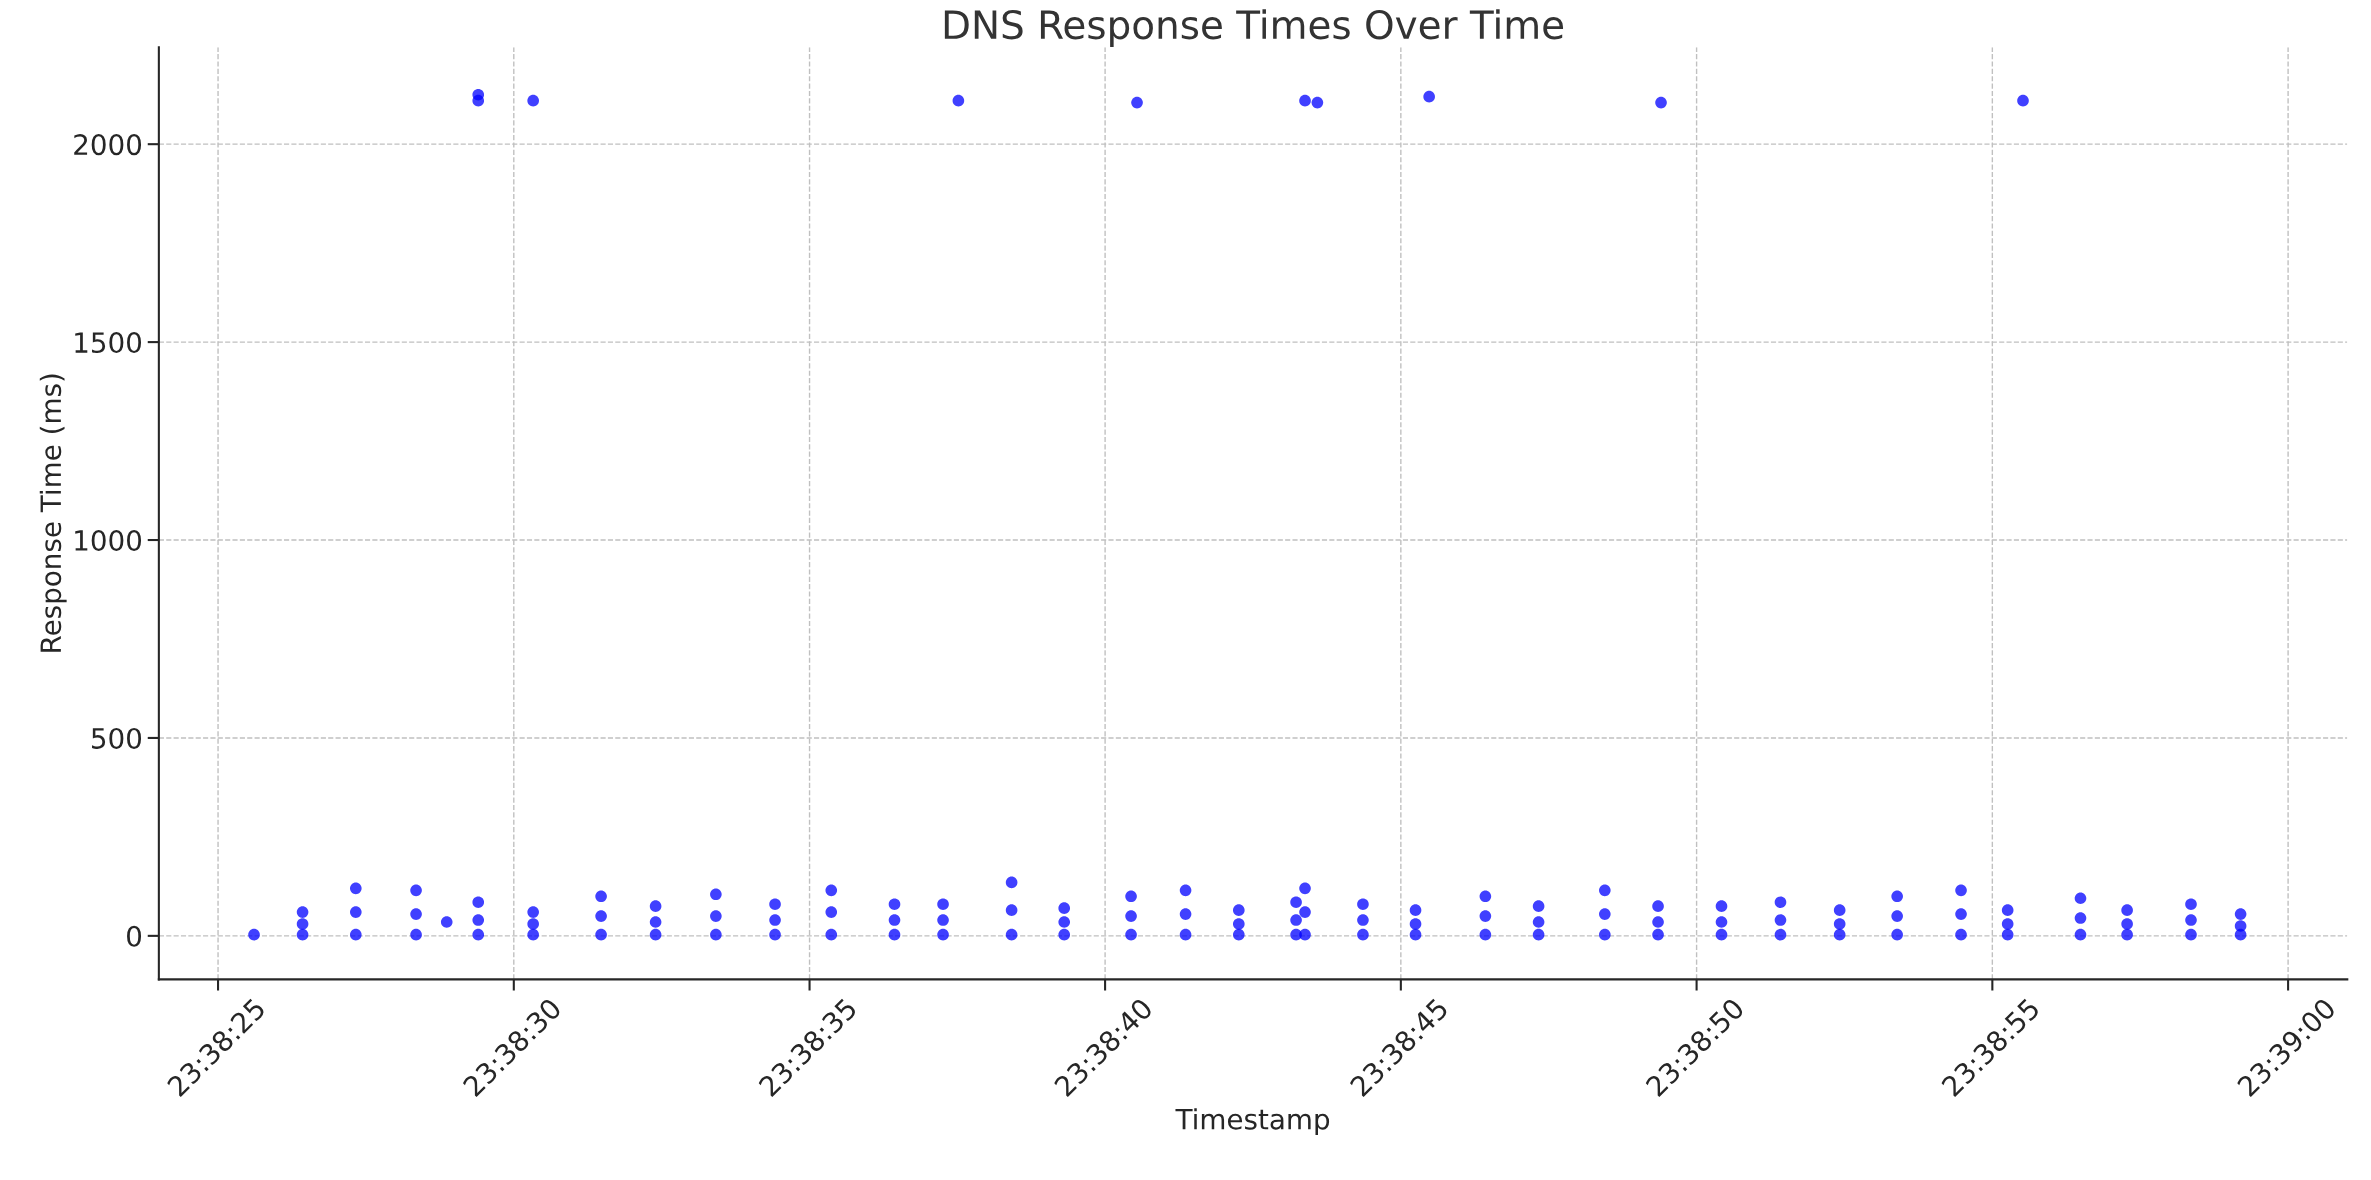 This screenshot has width=2371, height=1180. What do you see at coordinates (1252, 1122) in the screenshot?
I see `x-axis-title: Timestamp` at bounding box center [1252, 1122].